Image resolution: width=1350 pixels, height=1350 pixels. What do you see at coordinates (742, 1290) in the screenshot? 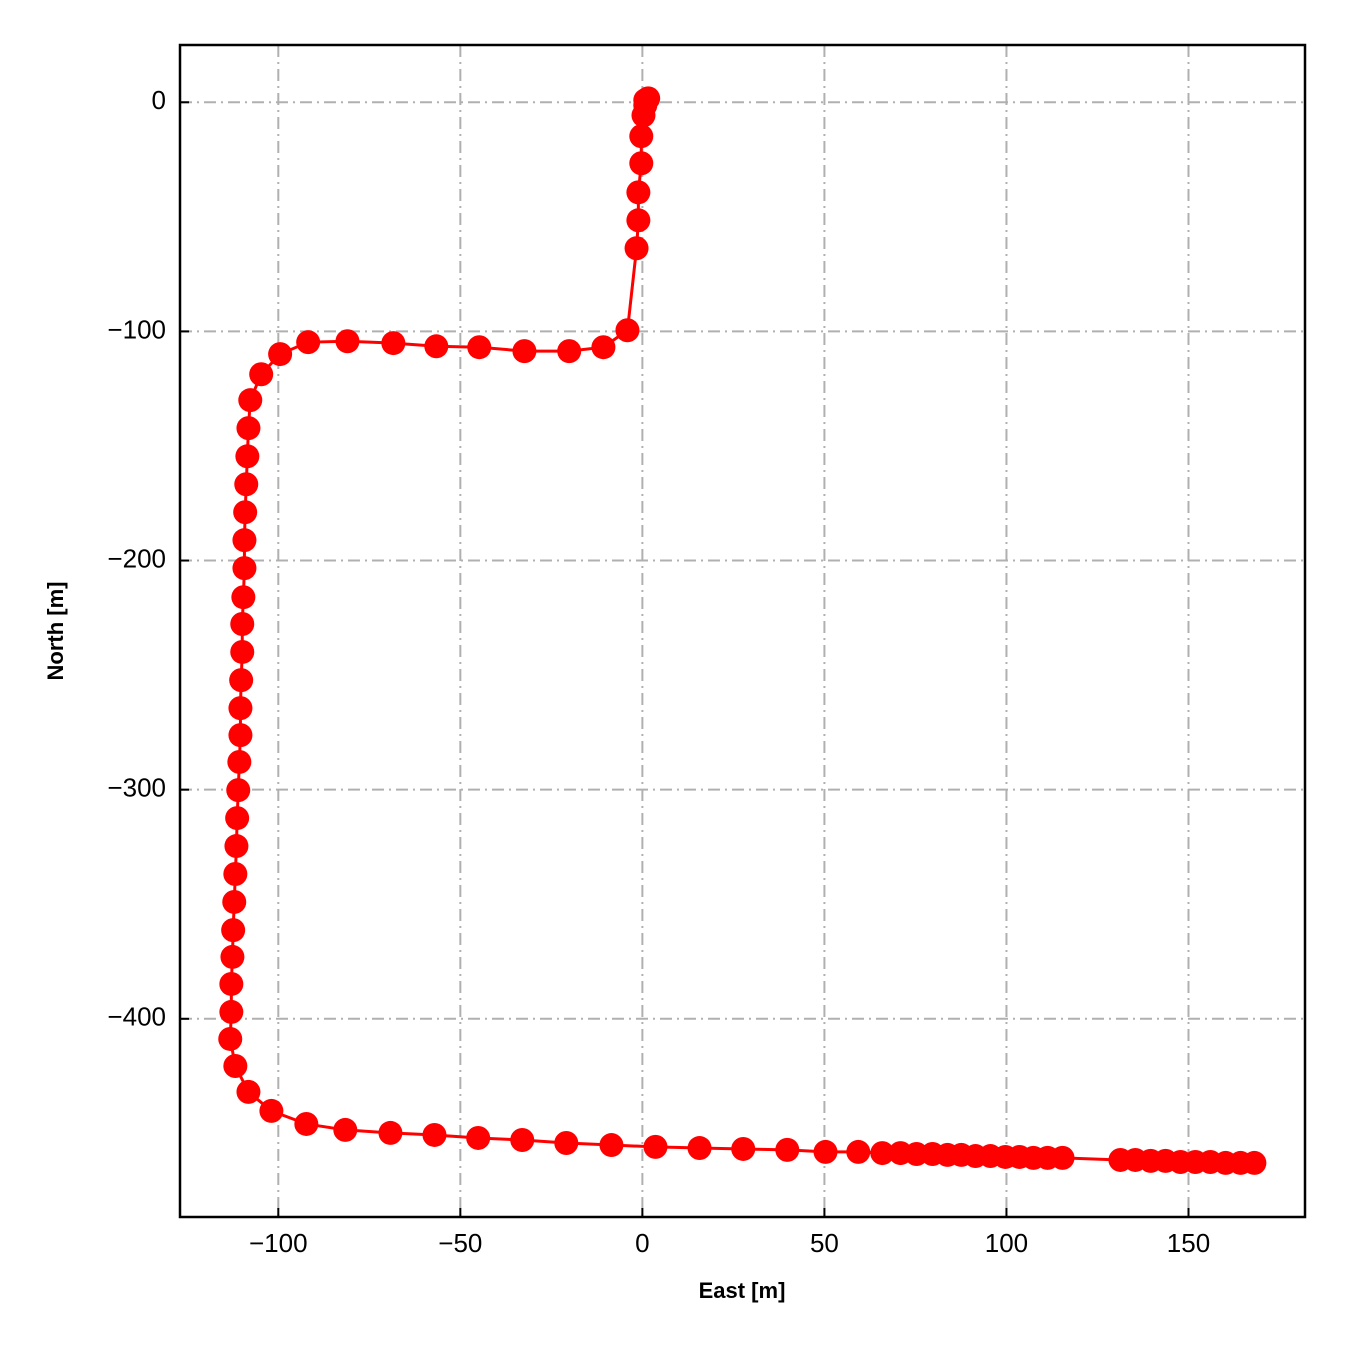
I see `x-axis-label: East [m]` at bounding box center [742, 1290].